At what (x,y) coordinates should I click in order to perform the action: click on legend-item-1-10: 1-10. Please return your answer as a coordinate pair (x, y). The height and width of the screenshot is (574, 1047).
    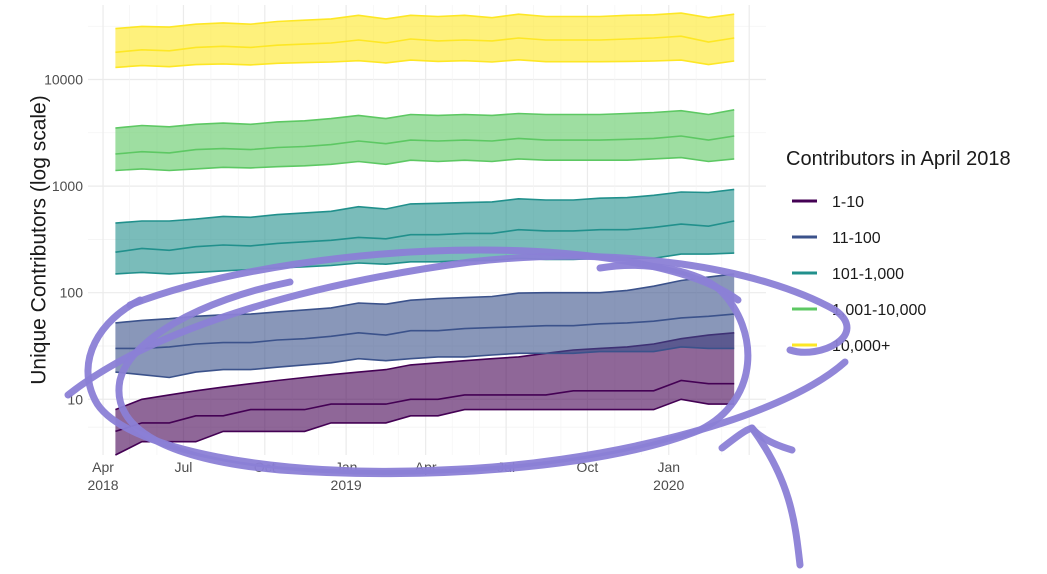
    Looking at the image, I should click on (828, 202).